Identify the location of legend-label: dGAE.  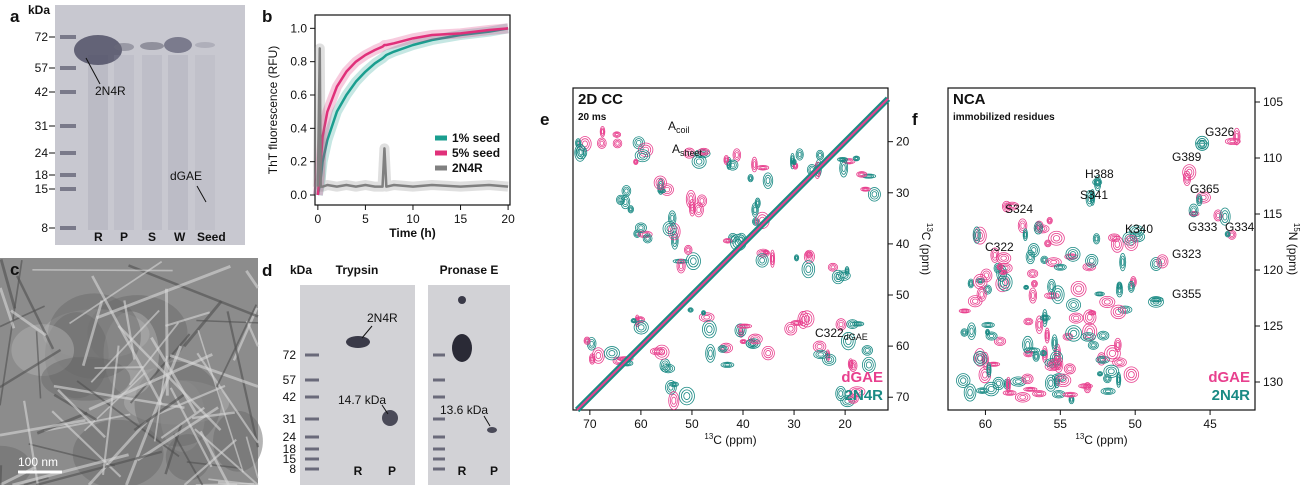
(862, 377).